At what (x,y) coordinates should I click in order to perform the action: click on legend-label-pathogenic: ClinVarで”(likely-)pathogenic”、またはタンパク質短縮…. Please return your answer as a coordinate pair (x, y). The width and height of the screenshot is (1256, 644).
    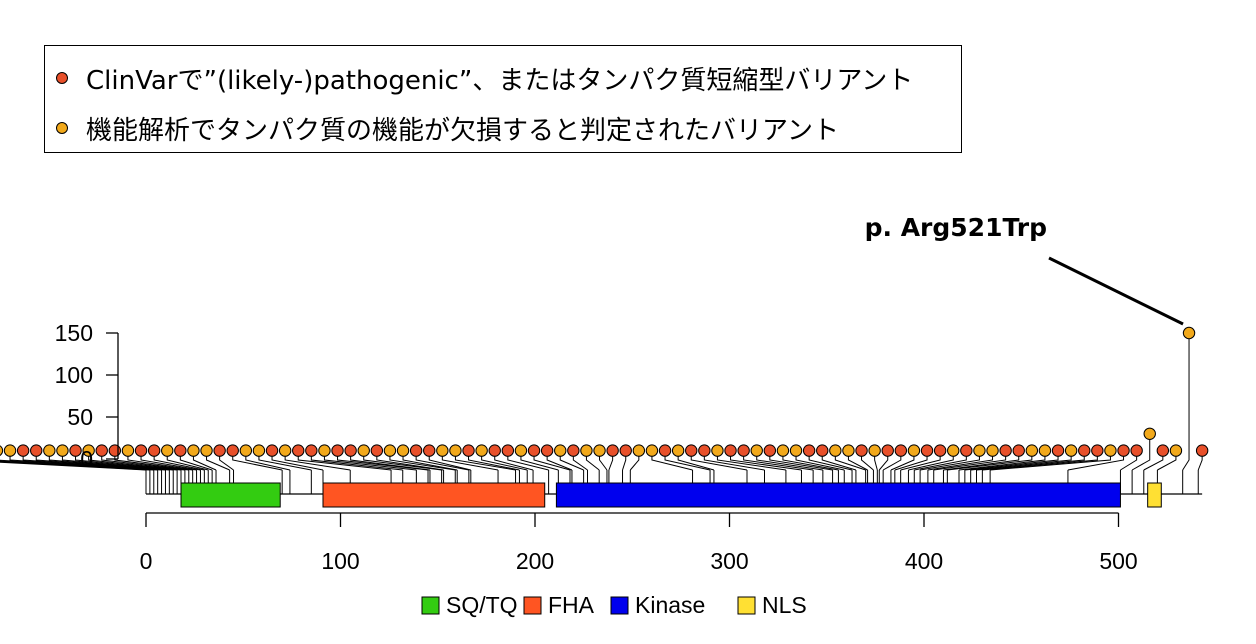
    Looking at the image, I should click on (500, 80).